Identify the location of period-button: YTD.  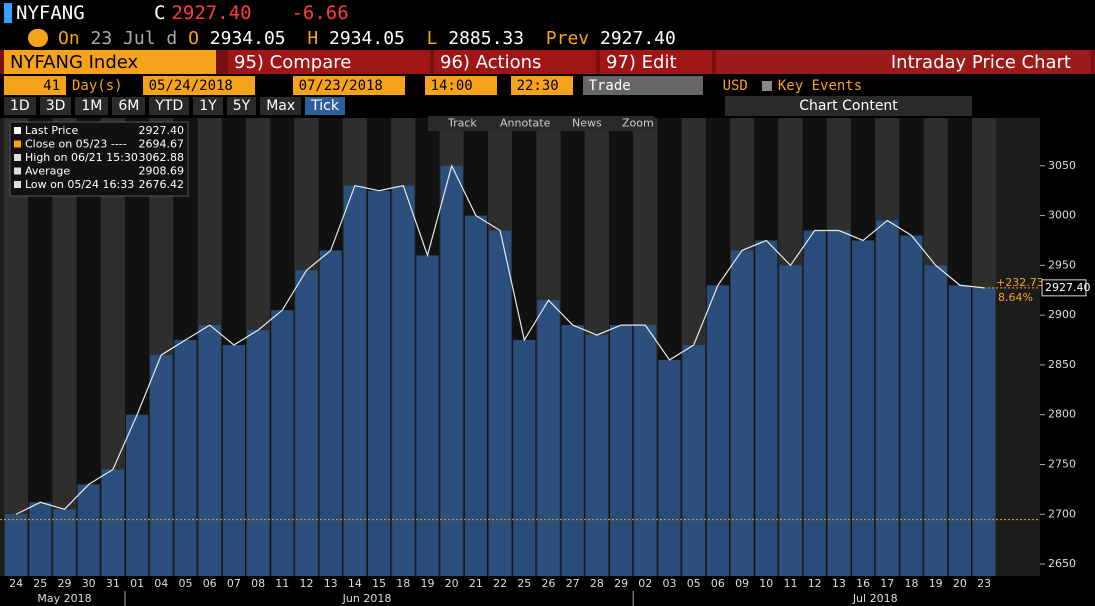
(169, 106).